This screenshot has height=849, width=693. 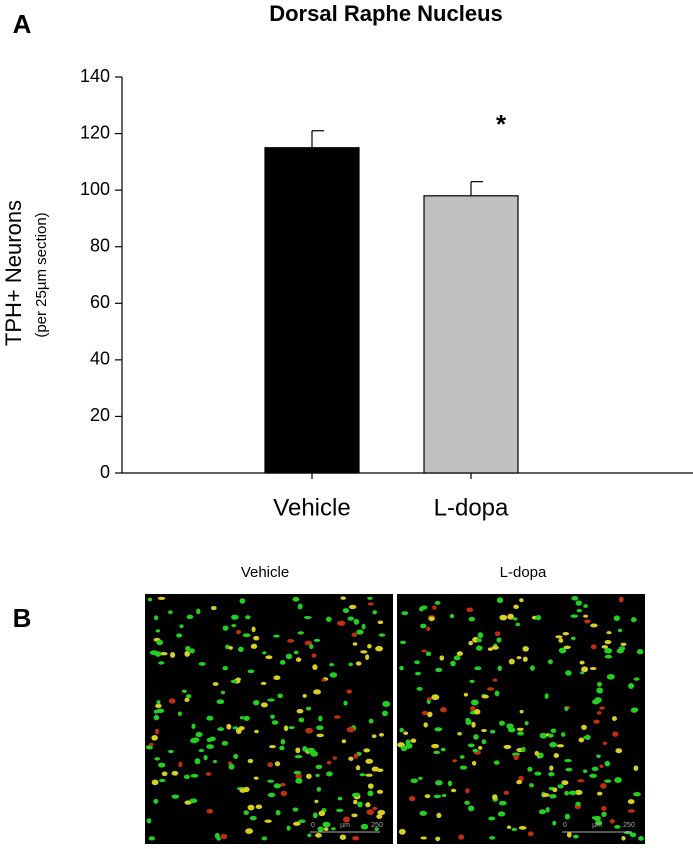 What do you see at coordinates (386, 13) in the screenshot?
I see `chart-title: Dorsal Raphe Nucleus` at bounding box center [386, 13].